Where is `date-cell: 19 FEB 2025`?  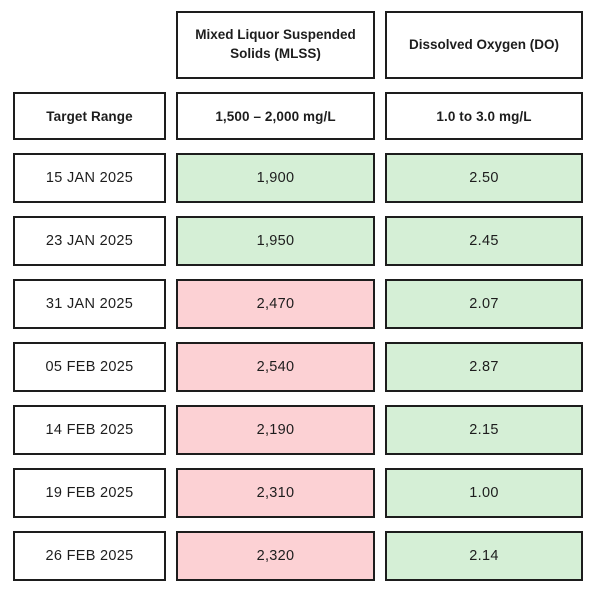
date-cell: 19 FEB 2025 is located at coordinates (89, 493).